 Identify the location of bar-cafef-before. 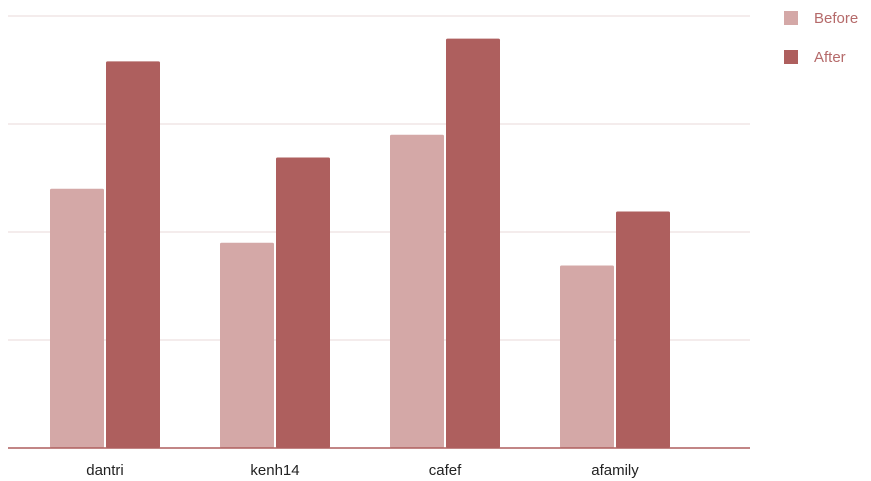
(417, 291).